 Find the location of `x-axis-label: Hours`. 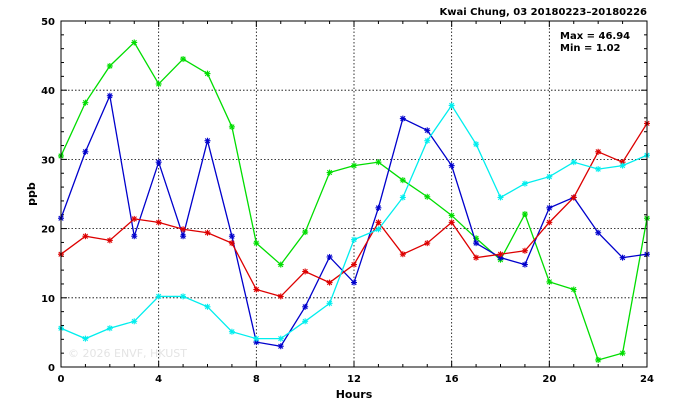

x-axis-label: Hours is located at coordinates (354, 394).